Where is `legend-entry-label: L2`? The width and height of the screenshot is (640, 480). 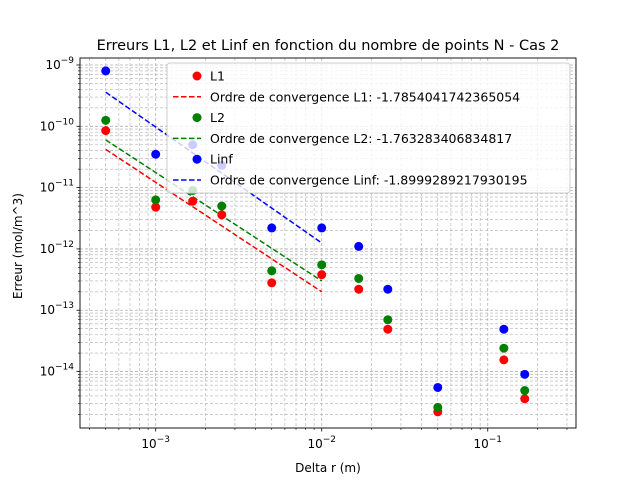 legend-entry-label: L2 is located at coordinates (217, 117).